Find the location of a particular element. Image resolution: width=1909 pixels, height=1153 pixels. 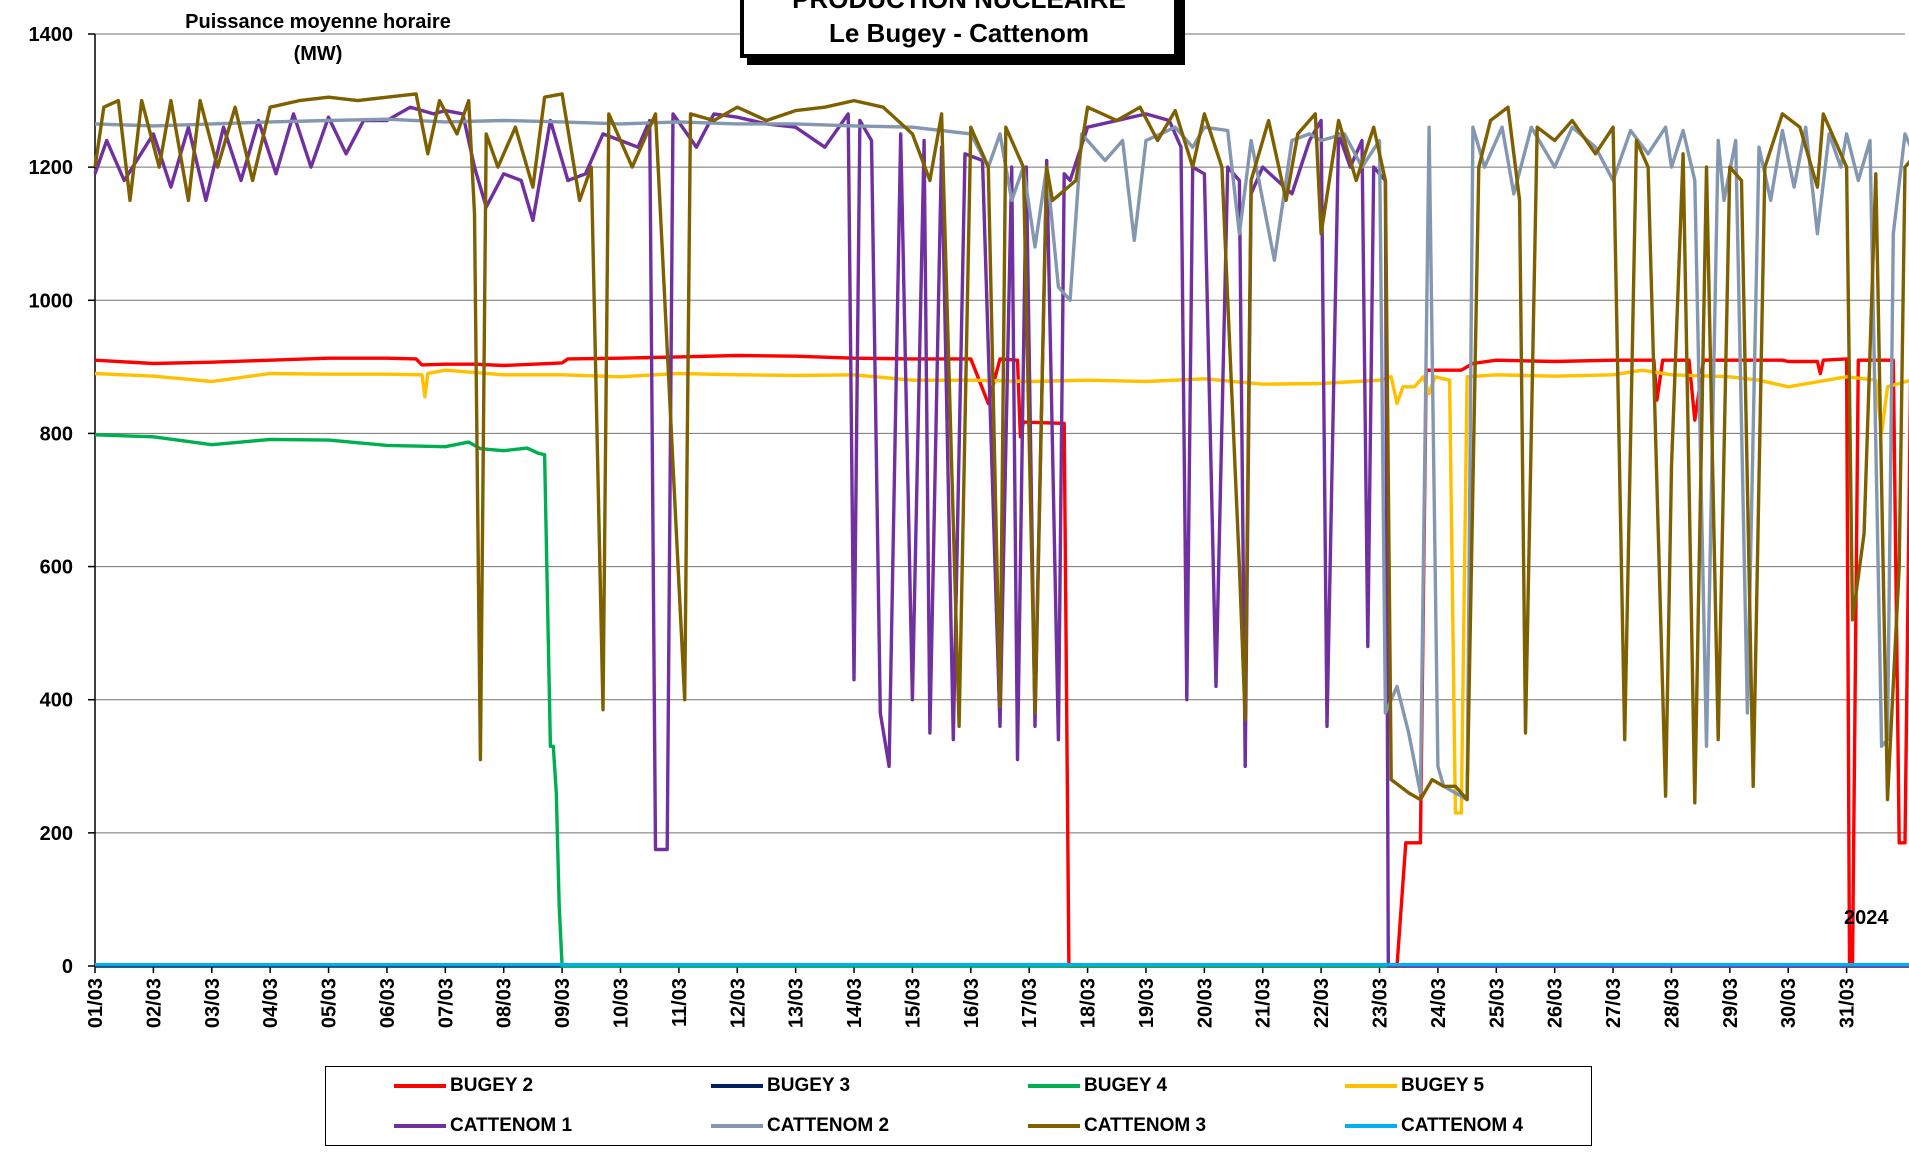

x-tick-label: 24/03 is located at coordinates (1439, 1003).